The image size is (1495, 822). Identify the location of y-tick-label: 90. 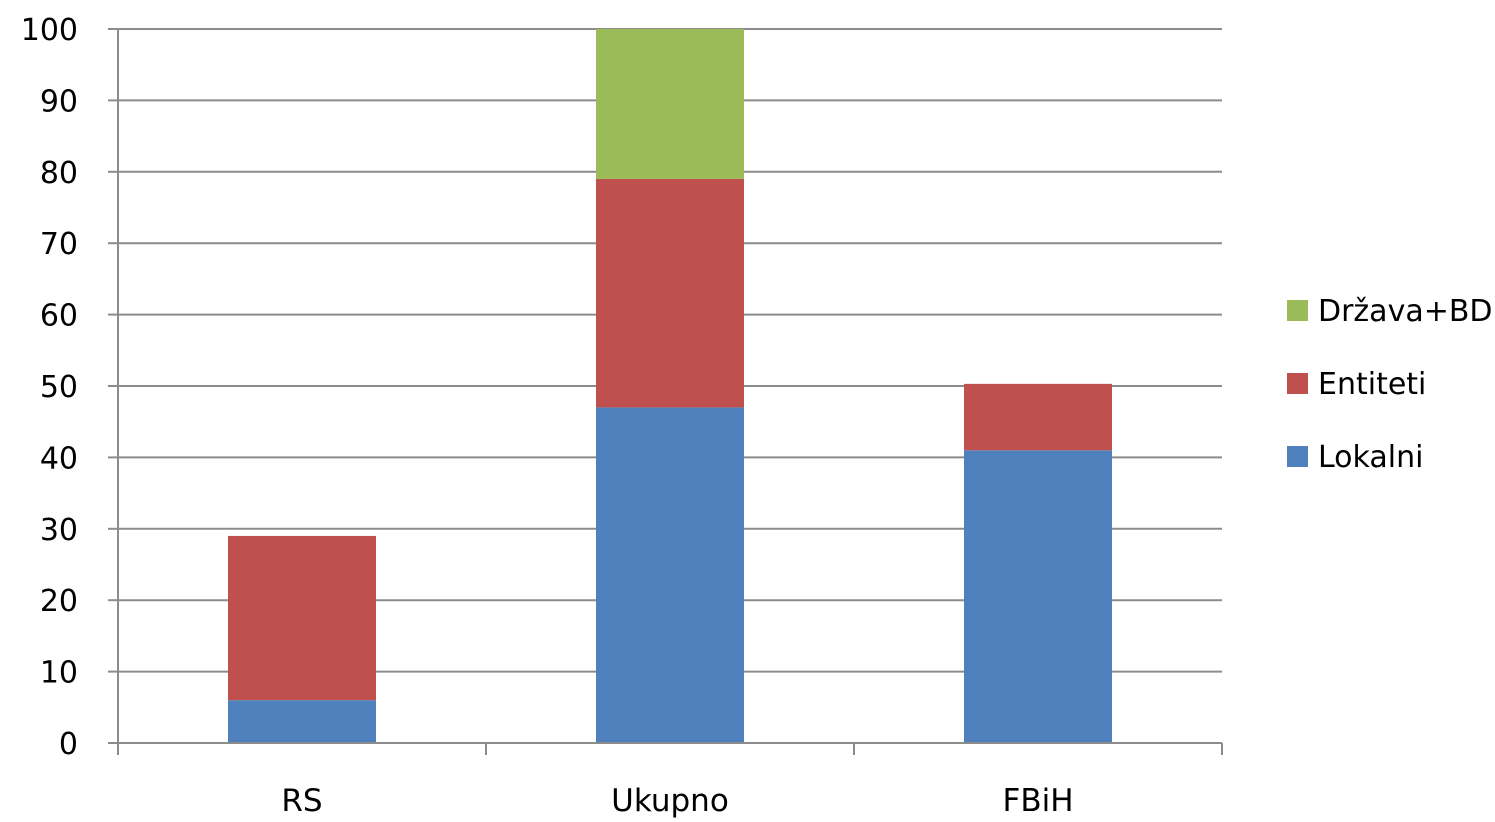
(59, 101).